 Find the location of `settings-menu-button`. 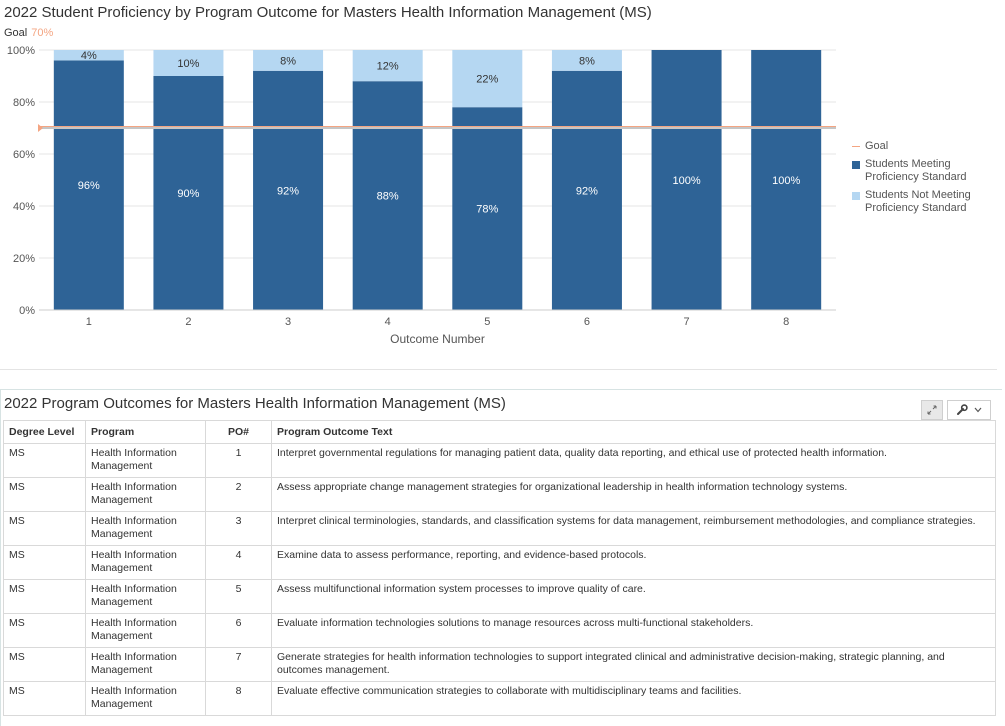

settings-menu-button is located at coordinates (969, 410).